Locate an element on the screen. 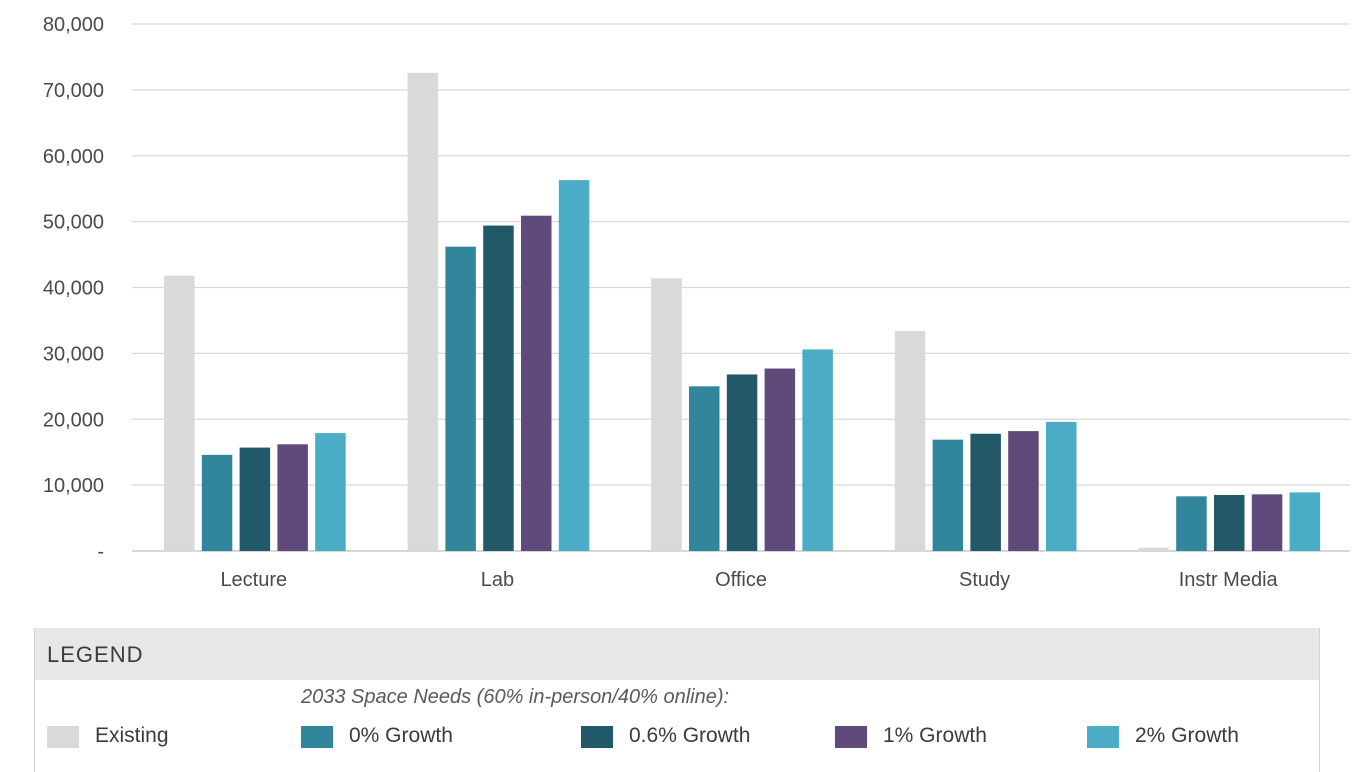 The width and height of the screenshot is (1365, 772). legend-swatch-existing is located at coordinates (63, 737).